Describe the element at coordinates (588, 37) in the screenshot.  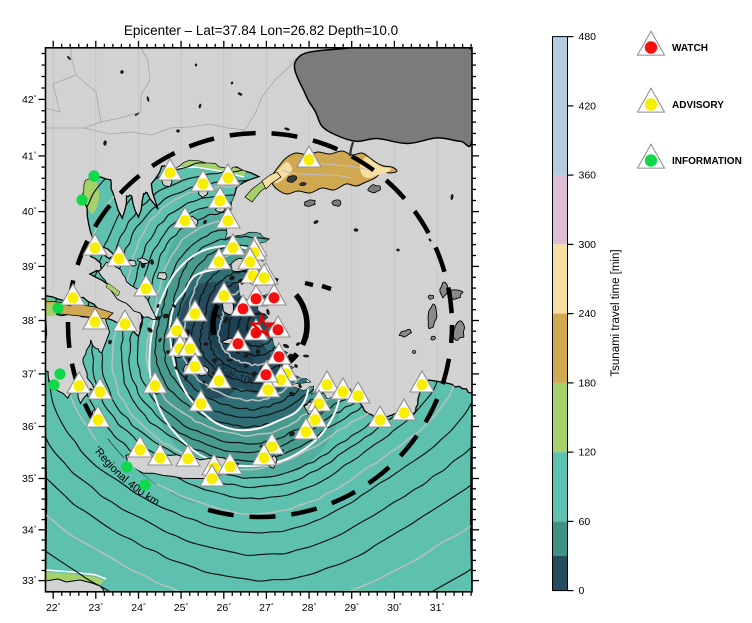
I see `svg-text: 480` at that location.